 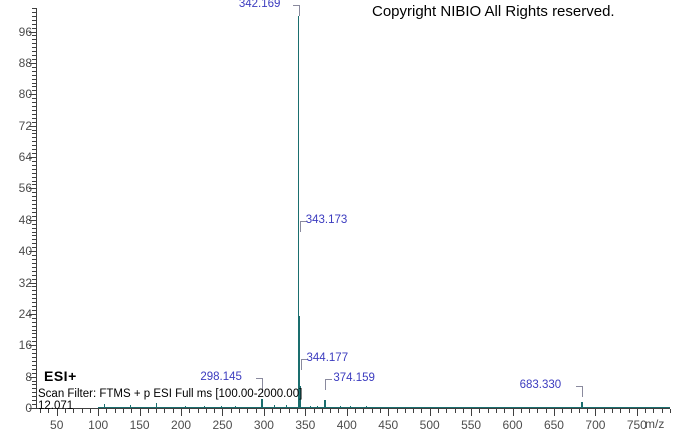 I want to click on y-axis-tick-label: 40, so click(x=25, y=251).